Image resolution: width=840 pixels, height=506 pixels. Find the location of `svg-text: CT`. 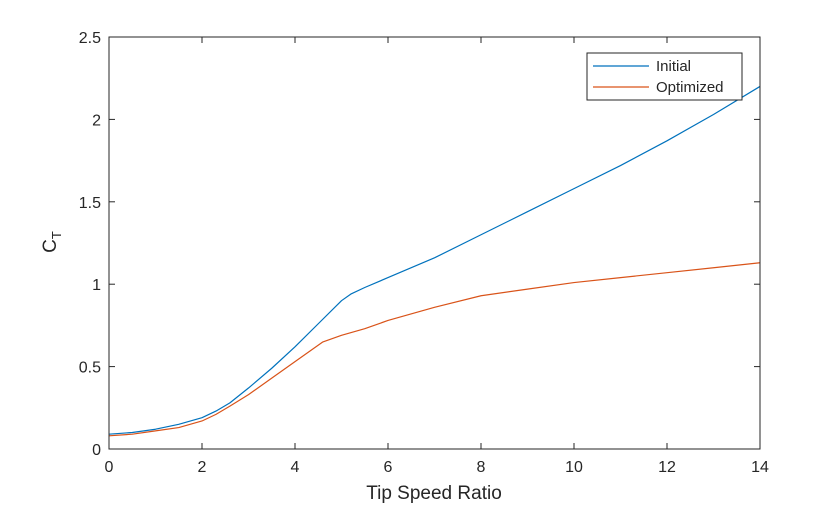

svg-text: CT is located at coordinates (52, 242).